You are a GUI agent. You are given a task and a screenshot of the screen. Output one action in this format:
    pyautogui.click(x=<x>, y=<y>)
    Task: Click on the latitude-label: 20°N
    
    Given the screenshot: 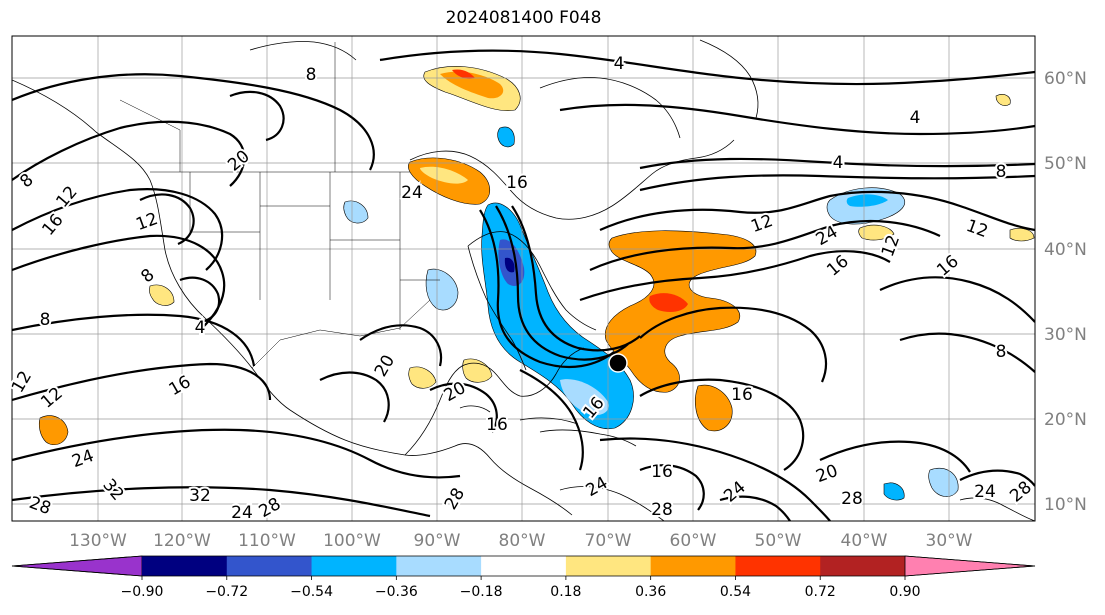 What is the action you would take?
    pyautogui.click(x=1065, y=420)
    